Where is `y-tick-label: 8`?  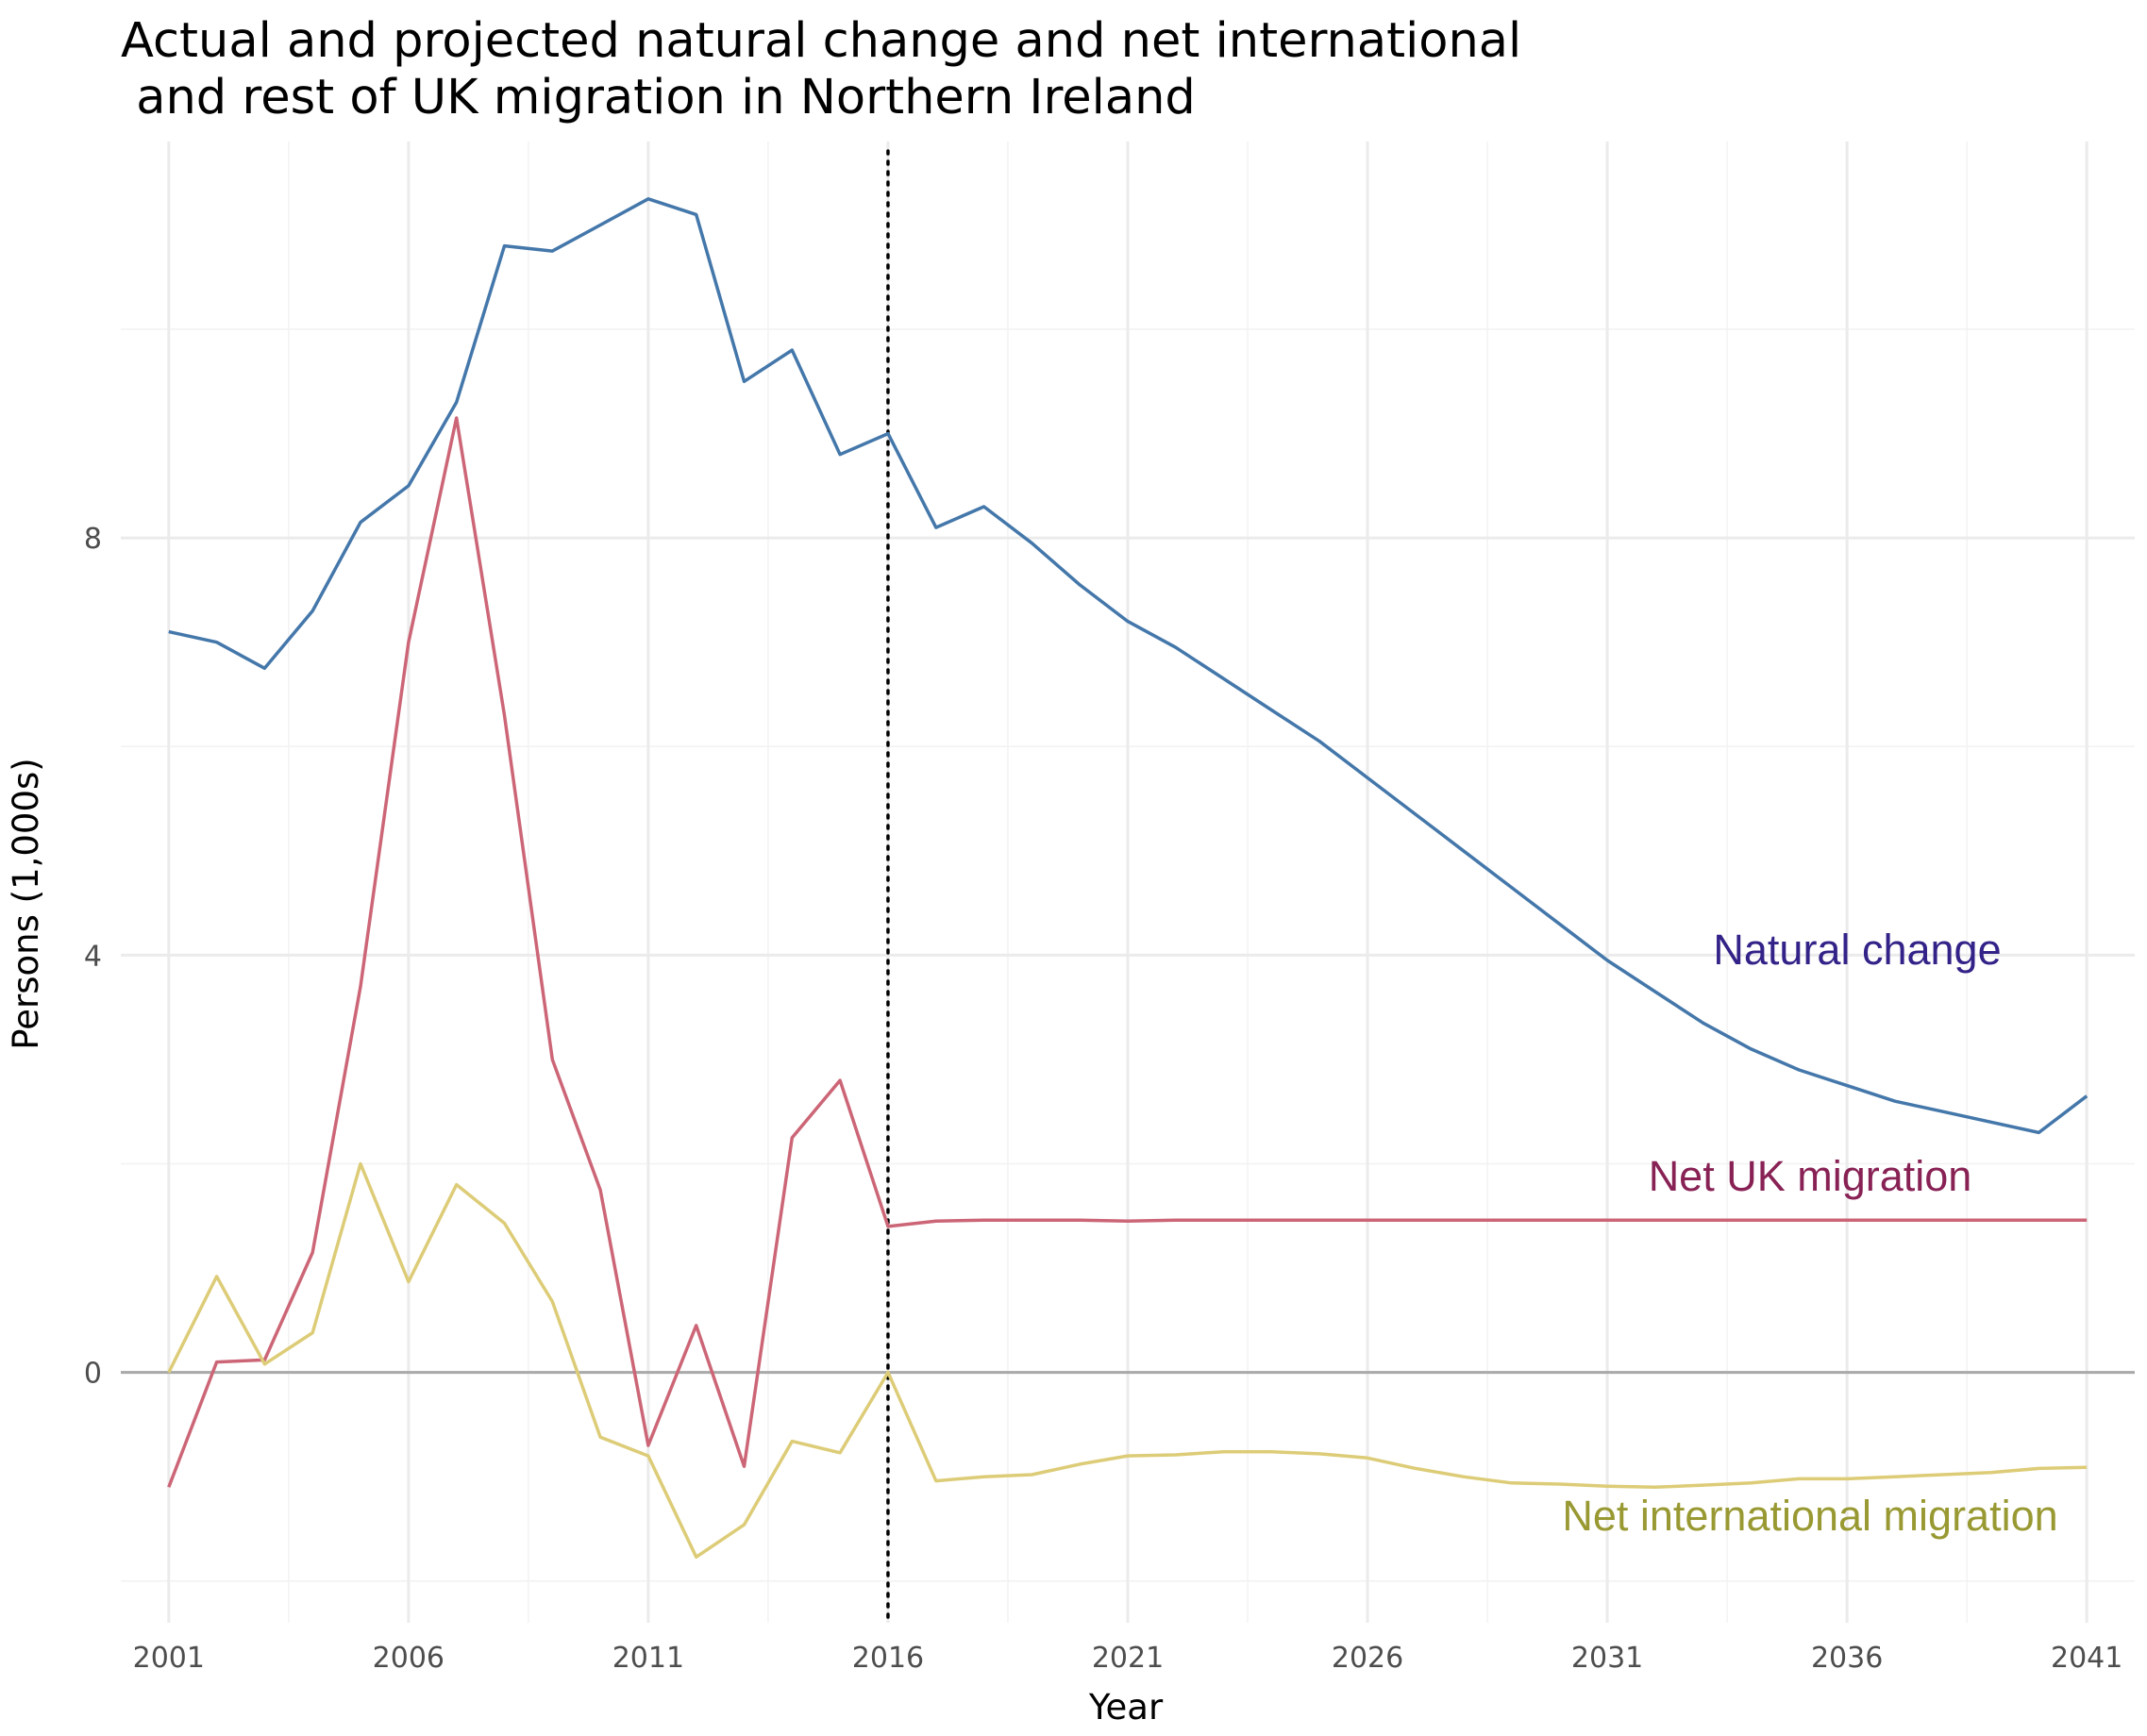
y-tick-label: 8 is located at coordinates (93, 539).